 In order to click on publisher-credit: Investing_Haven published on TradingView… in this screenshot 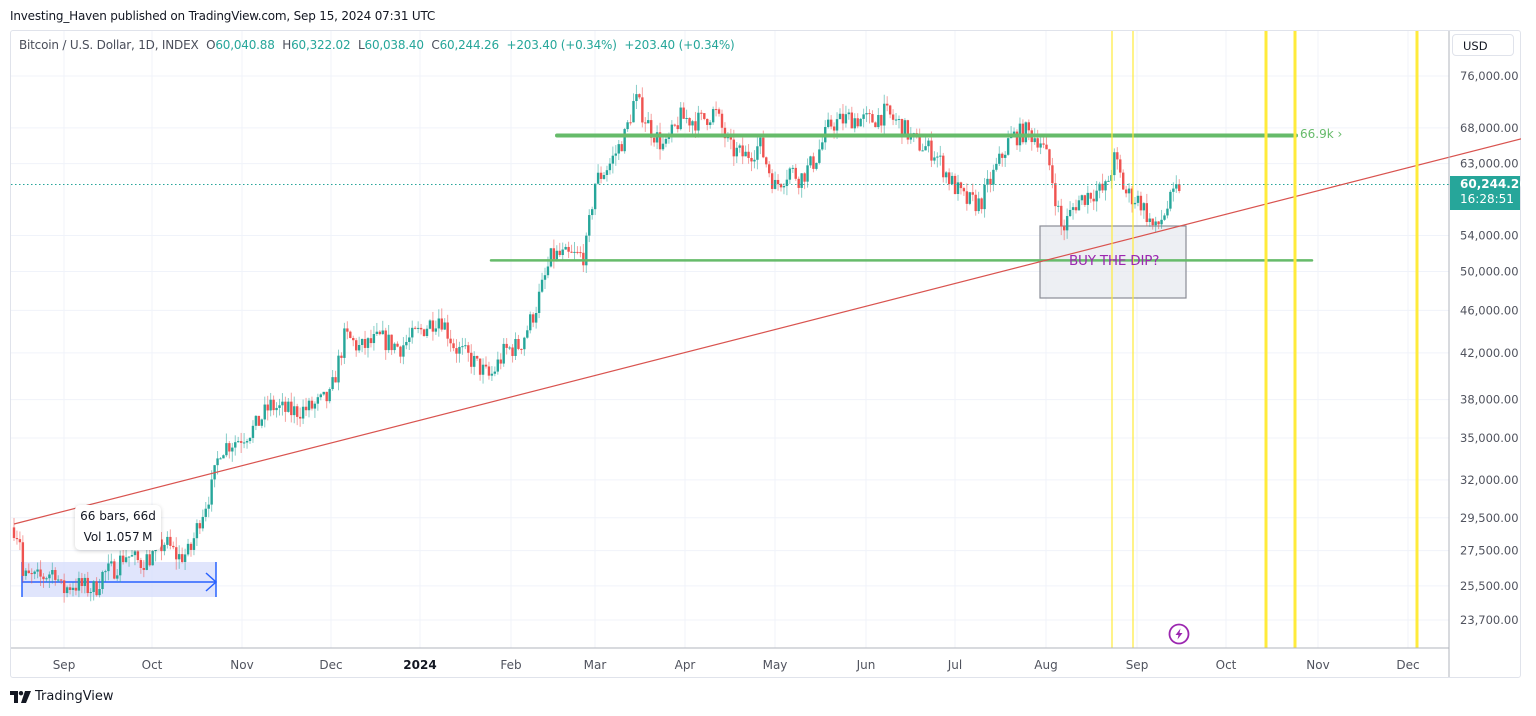, I will do `click(223, 16)`.